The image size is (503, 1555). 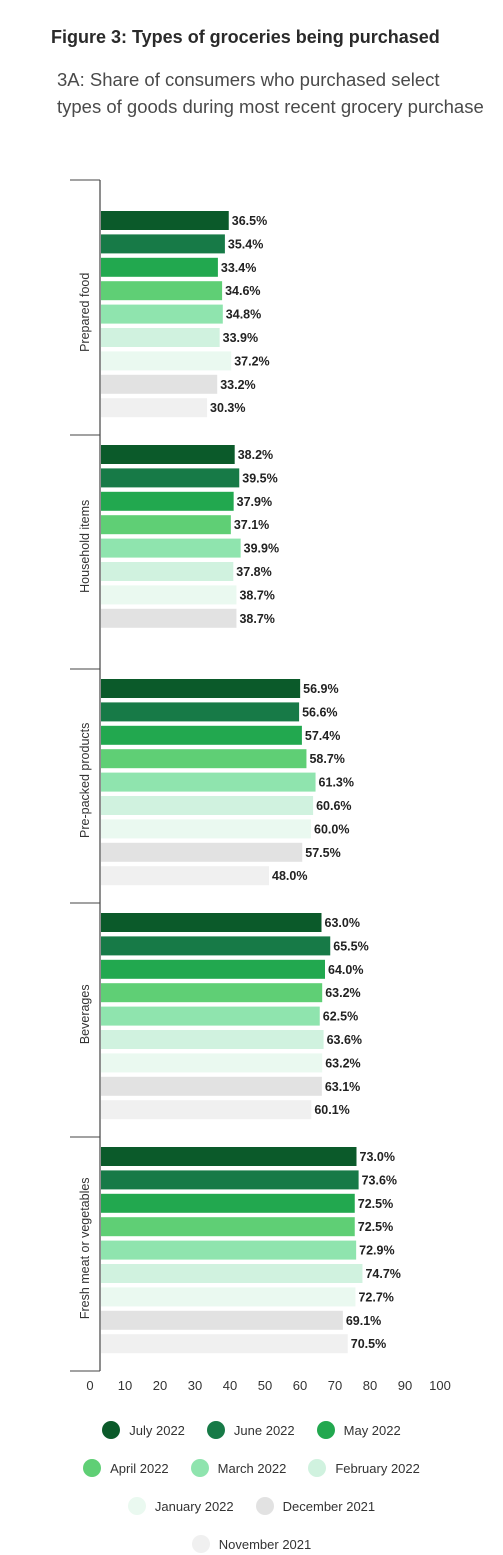 I want to click on category-label: Household items, so click(x=85, y=546).